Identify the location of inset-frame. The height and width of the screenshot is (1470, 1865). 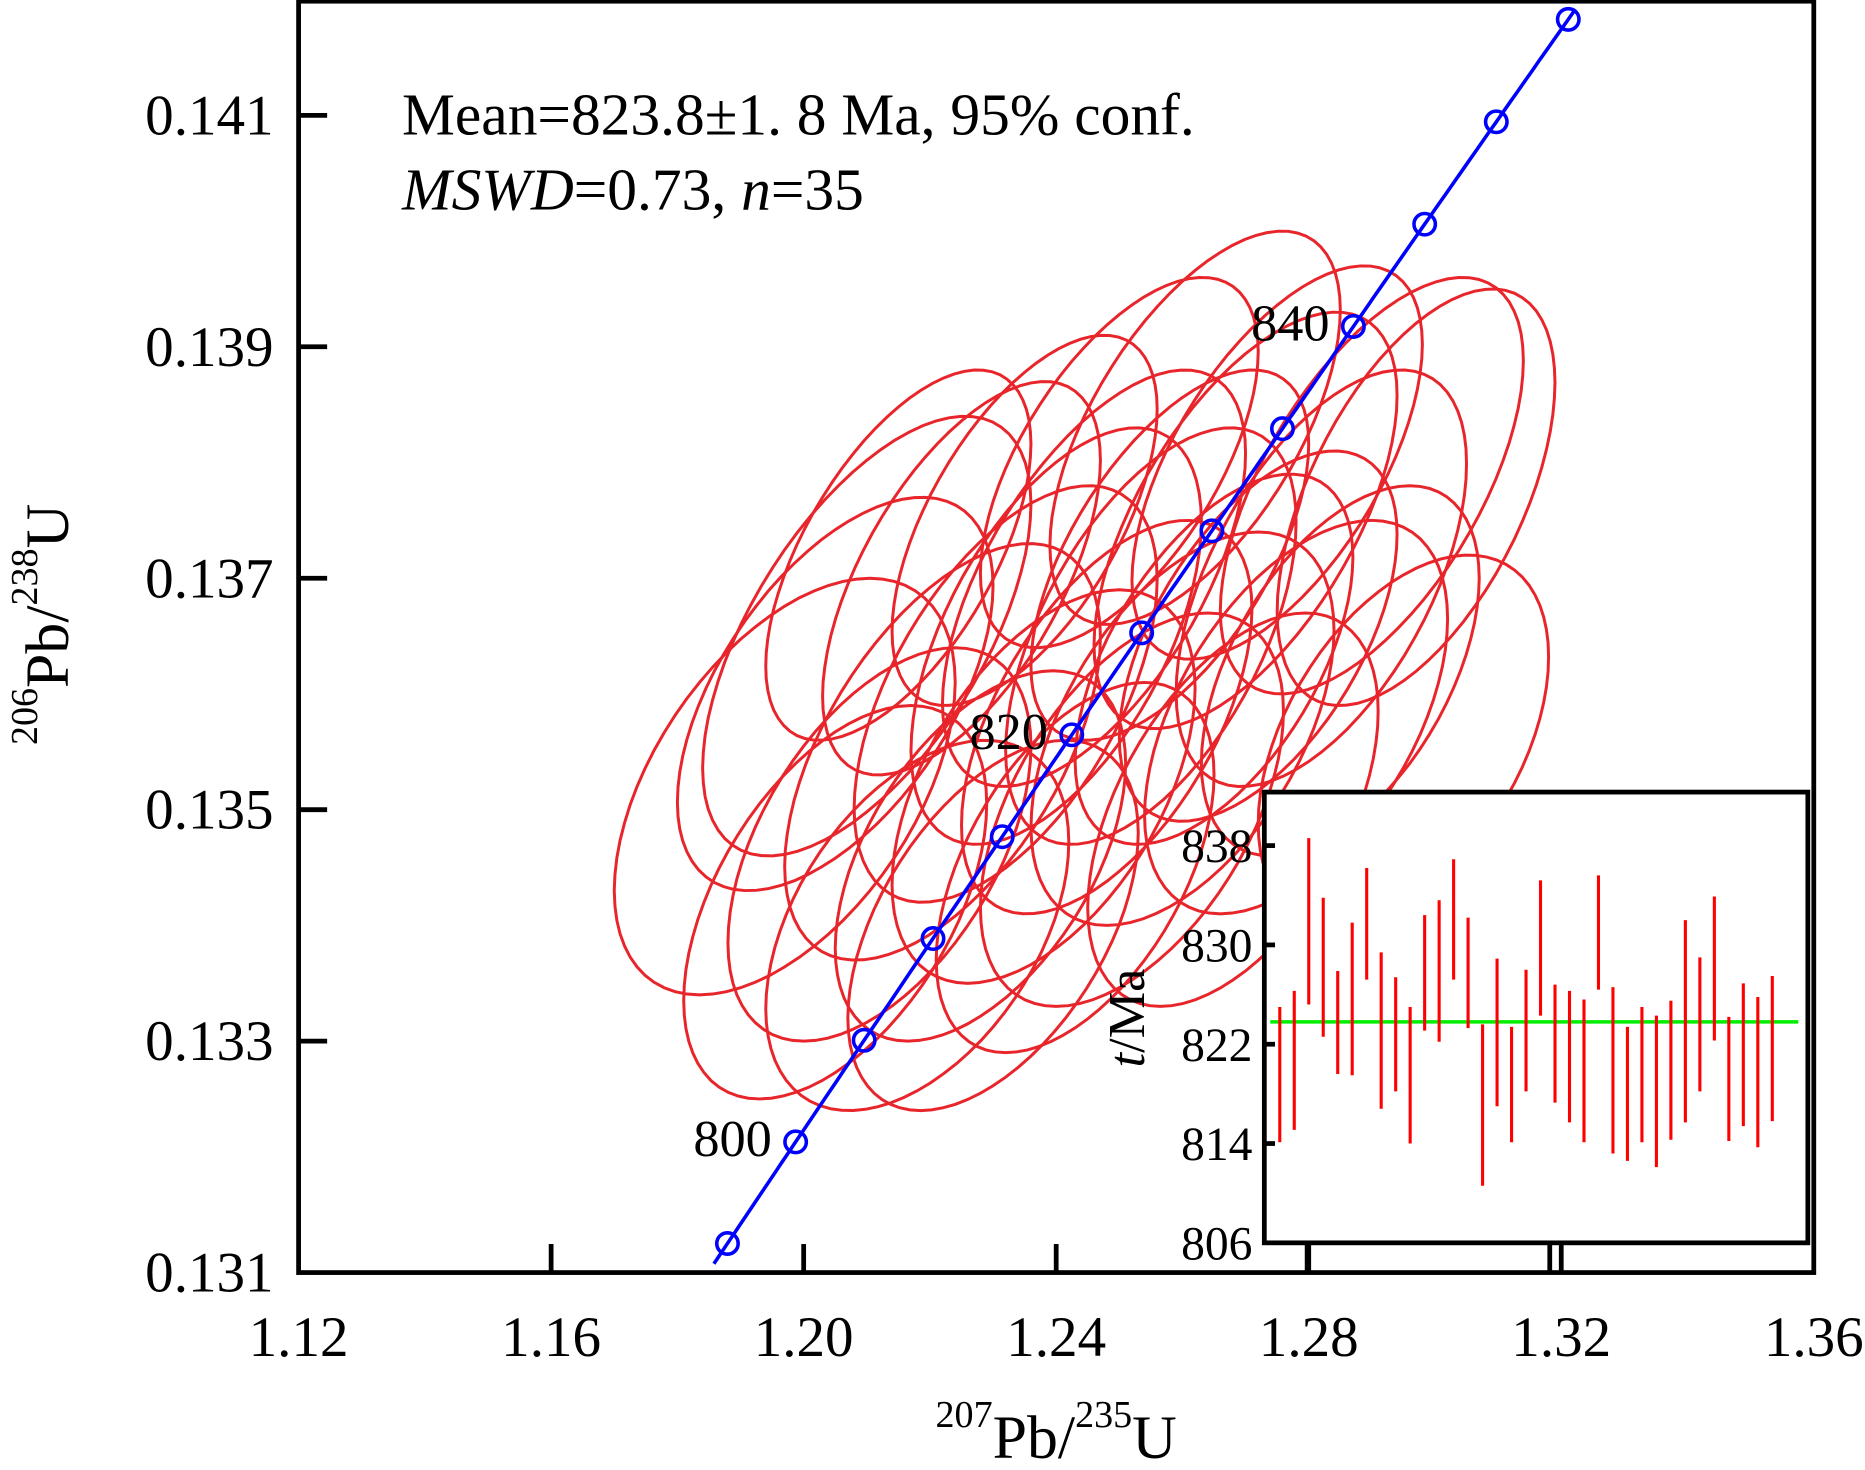
(1536, 1017).